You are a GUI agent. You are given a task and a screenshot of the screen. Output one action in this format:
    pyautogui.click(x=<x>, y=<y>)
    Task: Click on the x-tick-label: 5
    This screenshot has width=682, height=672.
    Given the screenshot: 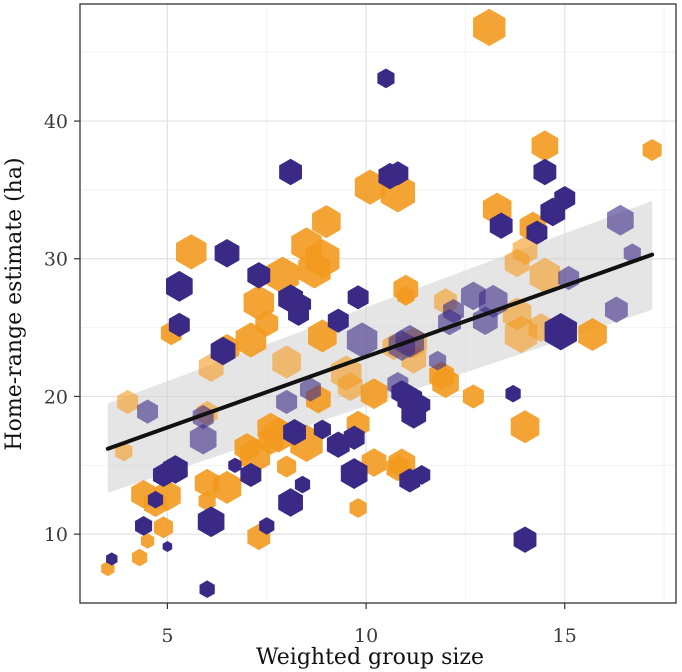 What is the action you would take?
    pyautogui.click(x=167, y=636)
    